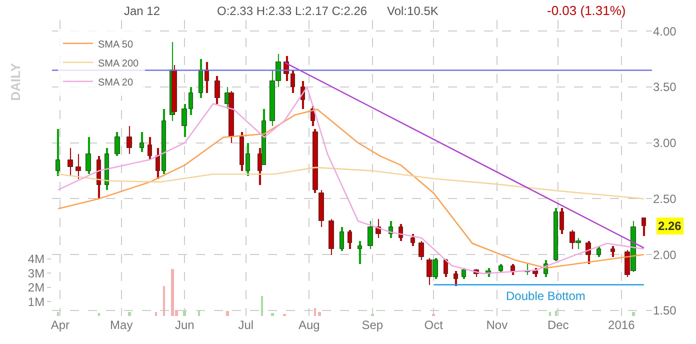 The width and height of the screenshot is (696, 344). I want to click on x-tick-label: Aug, so click(309, 325).